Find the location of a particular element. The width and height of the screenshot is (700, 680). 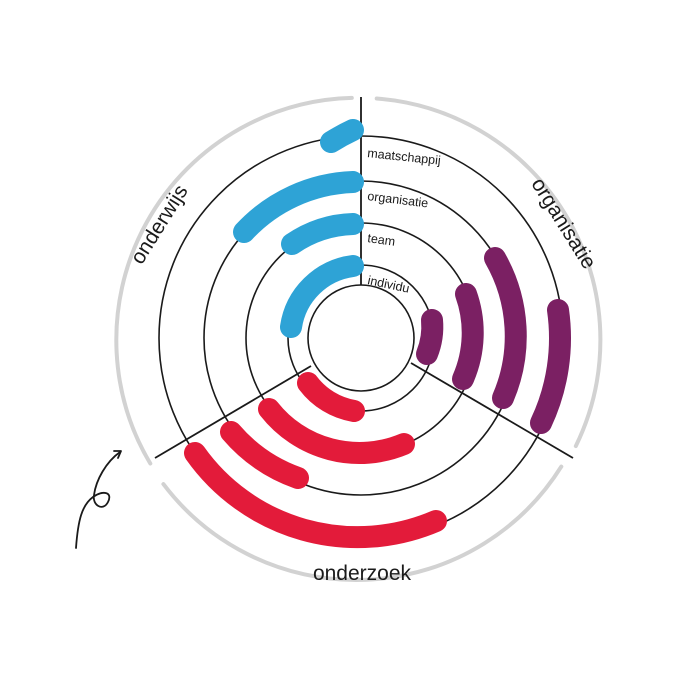

ring-label-team: team is located at coordinates (381, 240).